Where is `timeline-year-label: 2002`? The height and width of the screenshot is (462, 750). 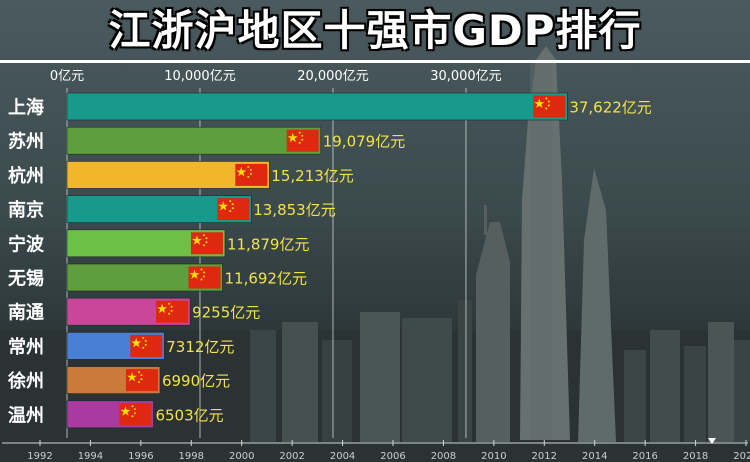 timeline-year-label: 2002 is located at coordinates (291, 456).